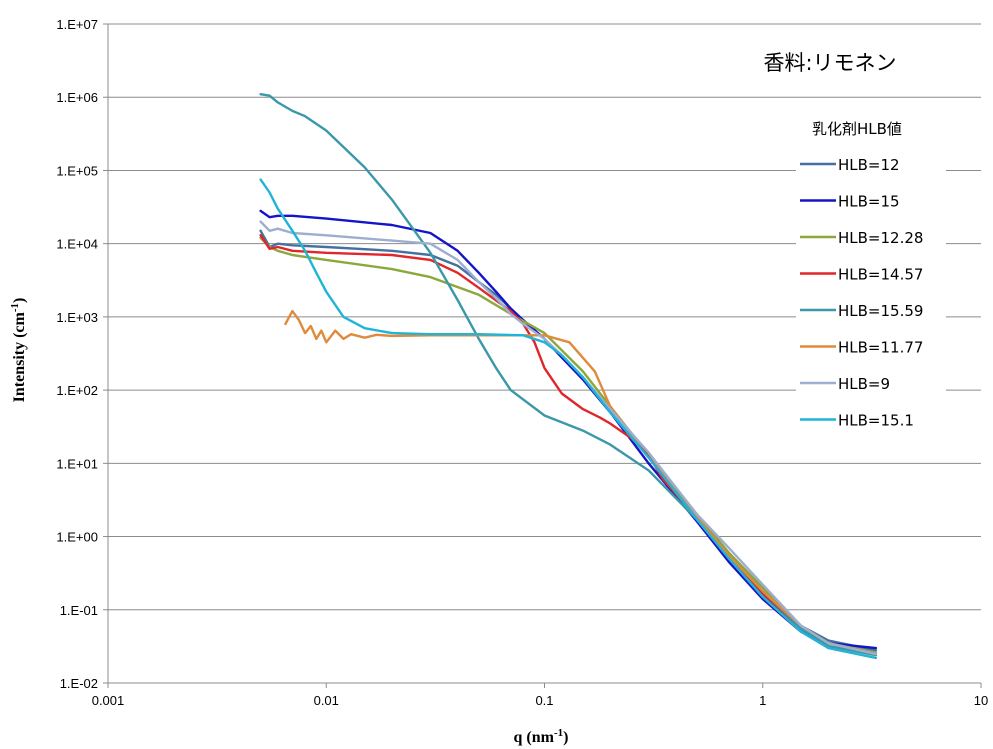 This screenshot has width=993, height=749. I want to click on y-tick-label: 1.E+05, so click(77, 170).